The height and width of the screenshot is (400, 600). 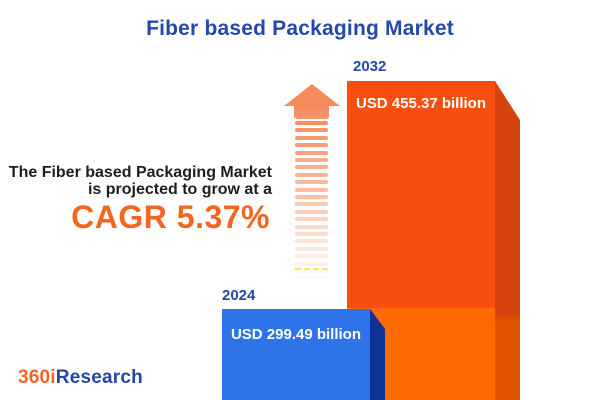 I want to click on bar-2024-side-face, so click(x=377, y=354).